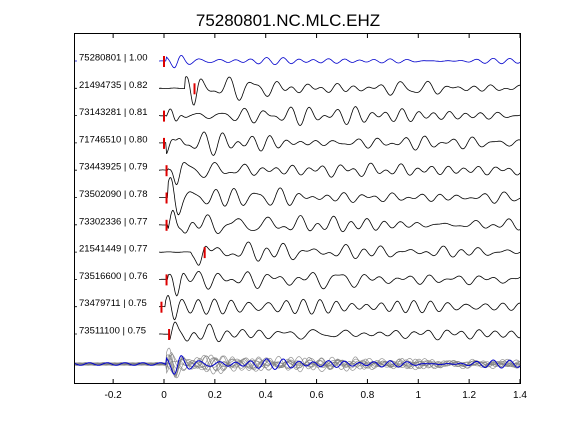 The image size is (576, 432). What do you see at coordinates (266, 395) in the screenshot?
I see `x-tick-label: 0.4` at bounding box center [266, 395].